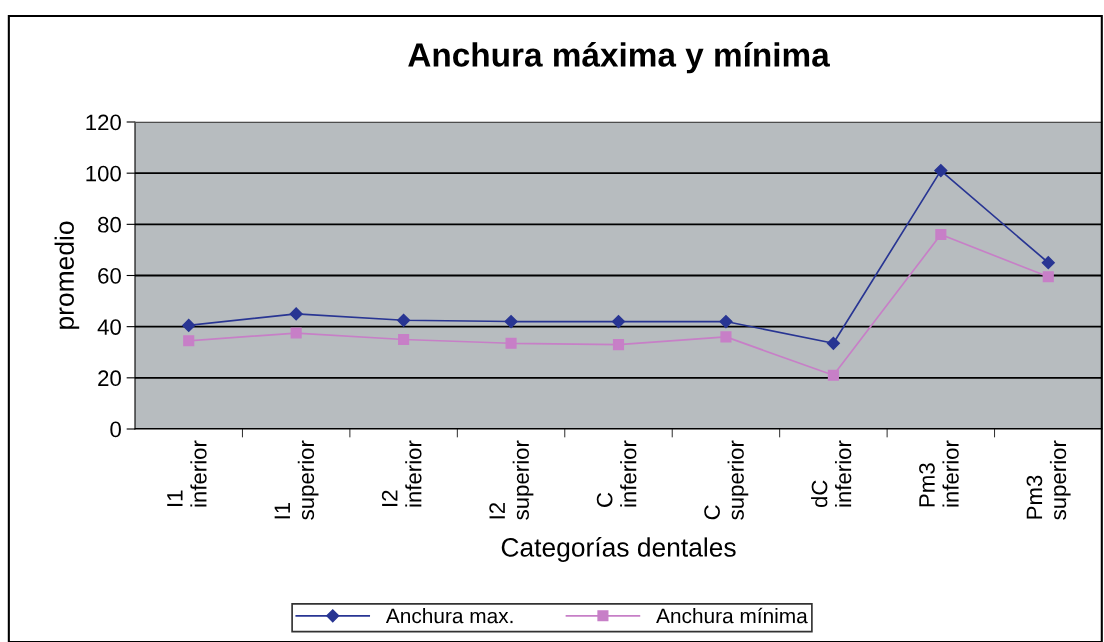  Describe the element at coordinates (618, 549) in the screenshot. I see `x-axis-title: Categorías dentales` at that location.